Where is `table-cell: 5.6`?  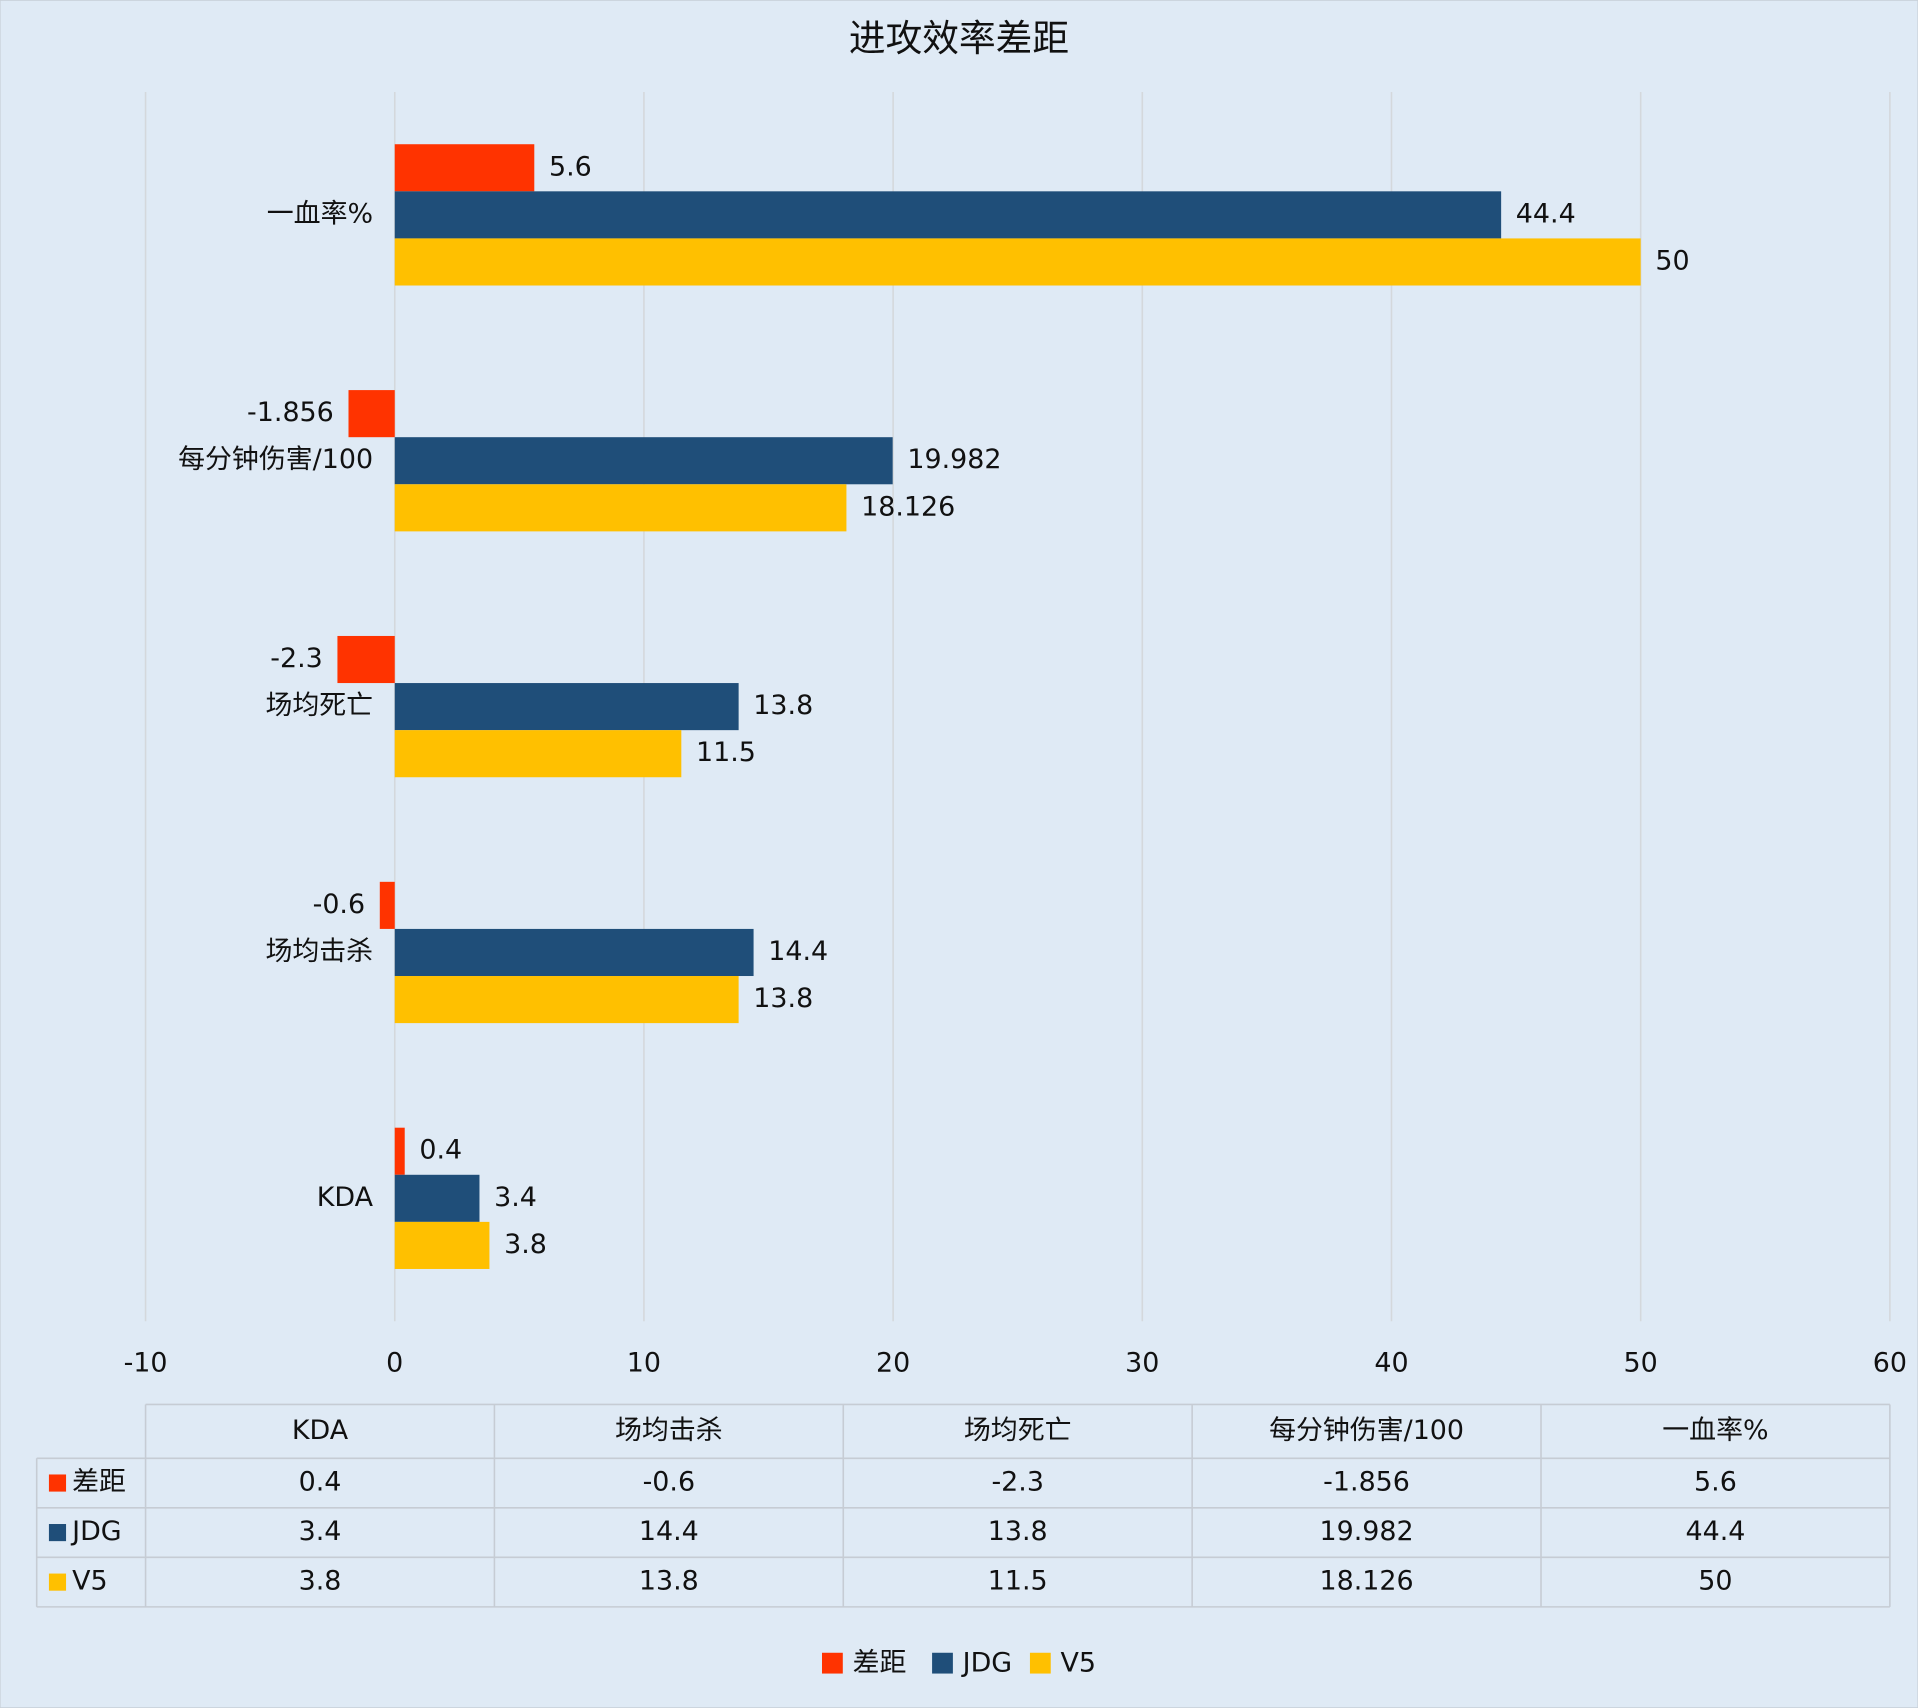
table-cell: 5.6 is located at coordinates (1715, 1482).